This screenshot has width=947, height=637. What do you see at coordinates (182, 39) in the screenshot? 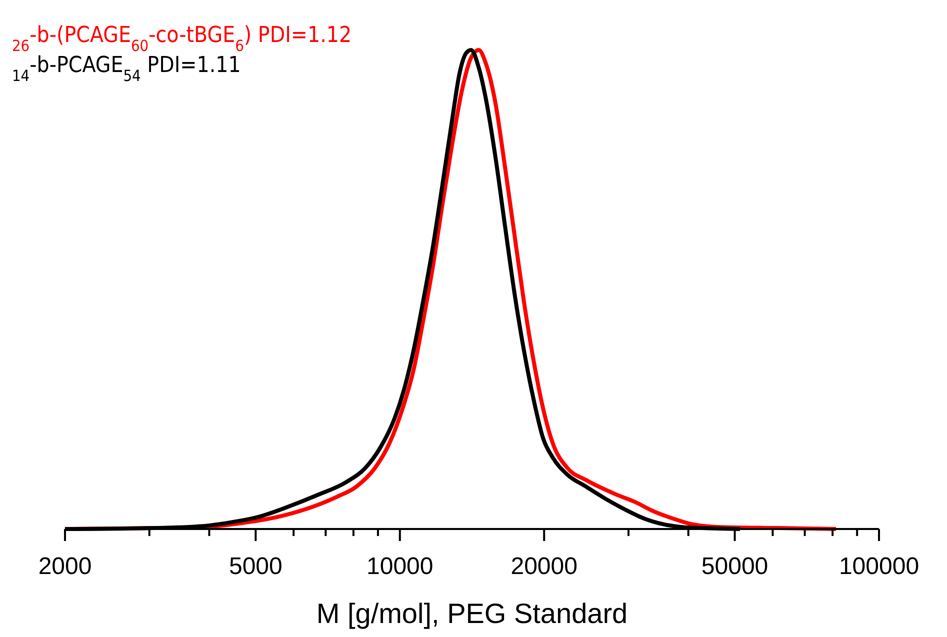
I see `text: $_{26}$-b-(PCAGE$_{60}$-co-tBGE$_{6}$) PDI=1.12` at bounding box center [182, 39].